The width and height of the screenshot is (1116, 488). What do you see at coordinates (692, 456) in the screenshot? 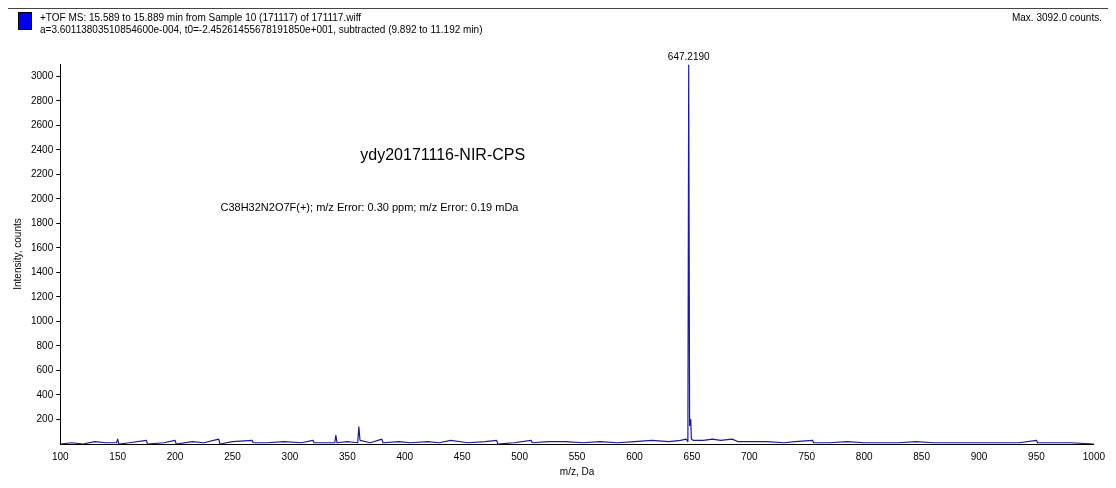
I see `x-tick-label: 650` at bounding box center [692, 456].